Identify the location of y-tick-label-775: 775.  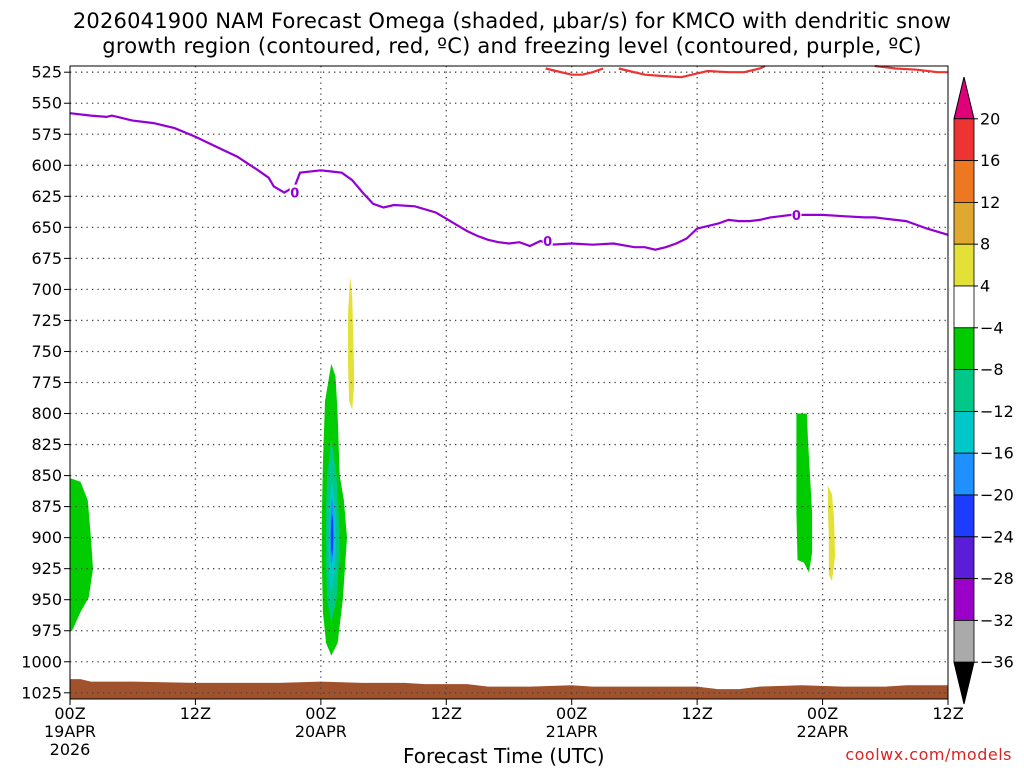
(46, 382).